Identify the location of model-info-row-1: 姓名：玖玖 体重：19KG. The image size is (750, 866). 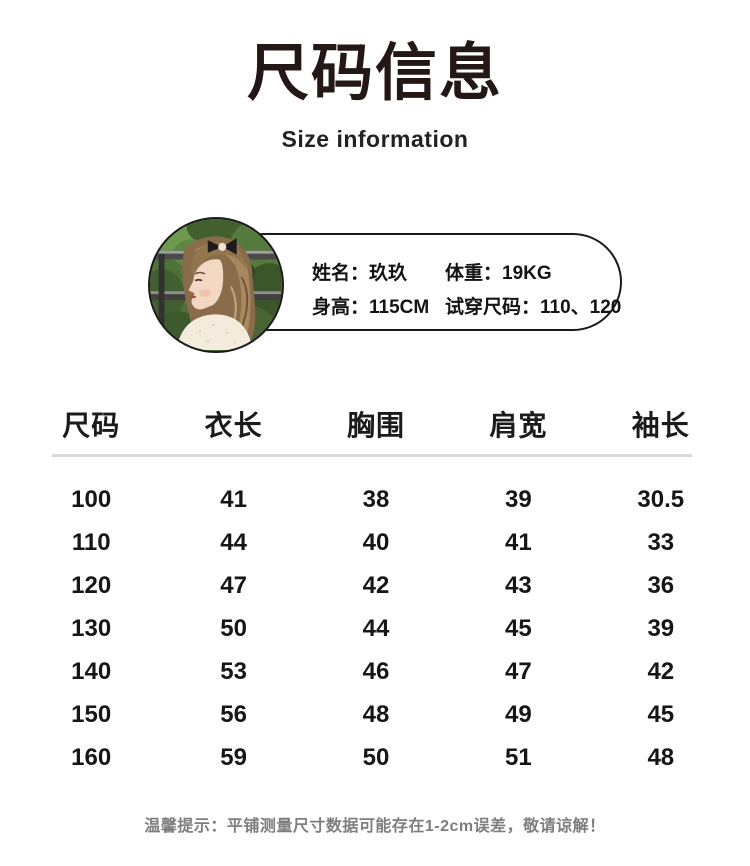
(432, 271).